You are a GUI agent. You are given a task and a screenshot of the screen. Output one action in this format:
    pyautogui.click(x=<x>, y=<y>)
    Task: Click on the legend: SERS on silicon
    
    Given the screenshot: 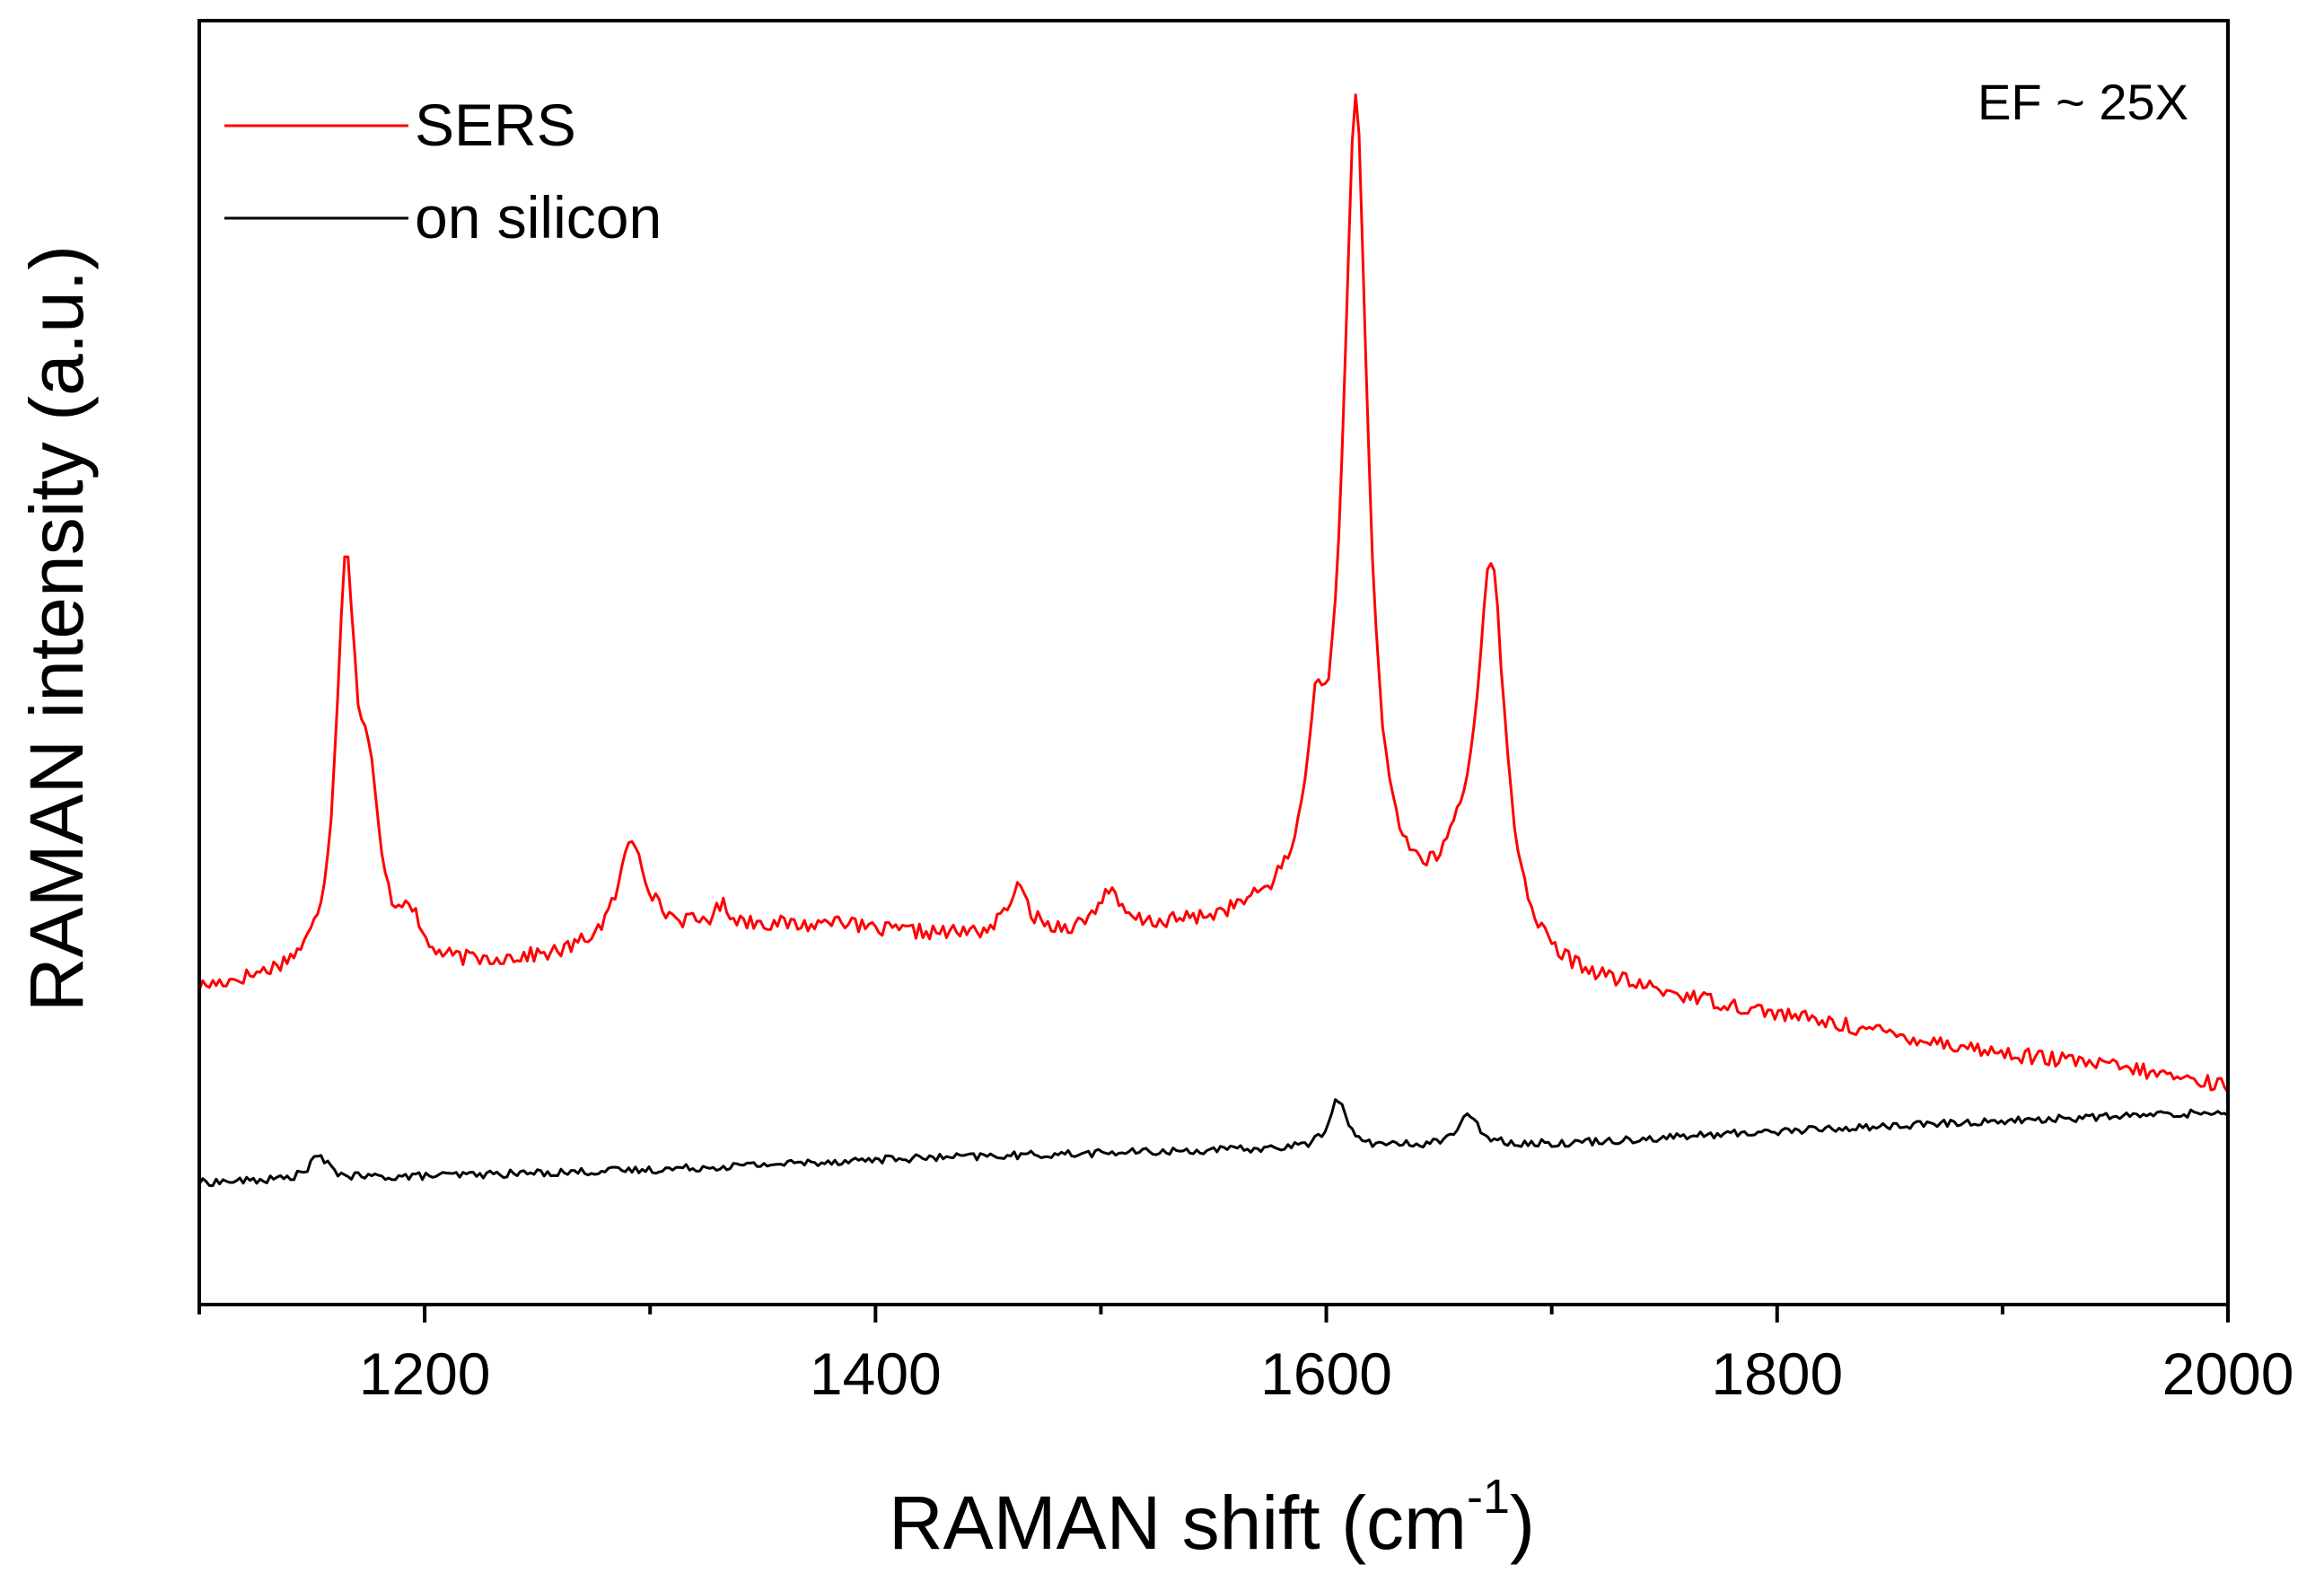 What is the action you would take?
    pyautogui.click(x=443, y=171)
    